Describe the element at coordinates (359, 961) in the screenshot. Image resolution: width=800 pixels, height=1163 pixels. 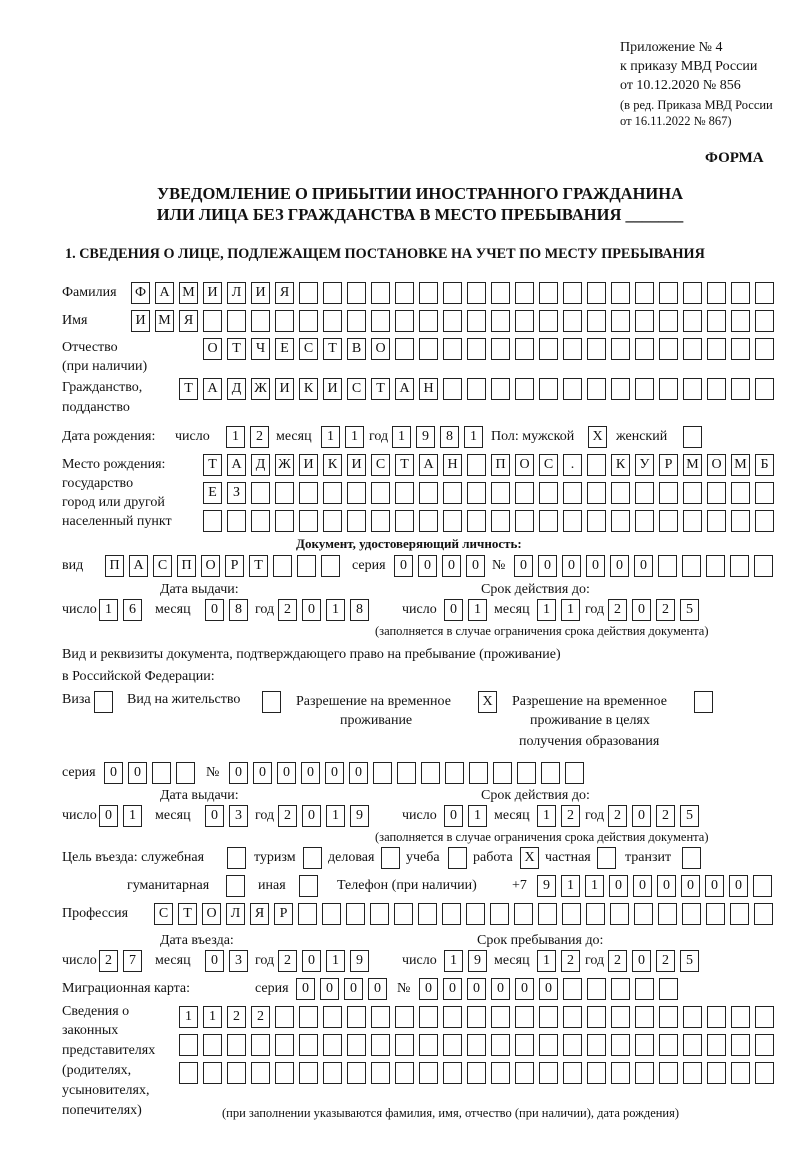
I see `char-cell: 9` at that location.